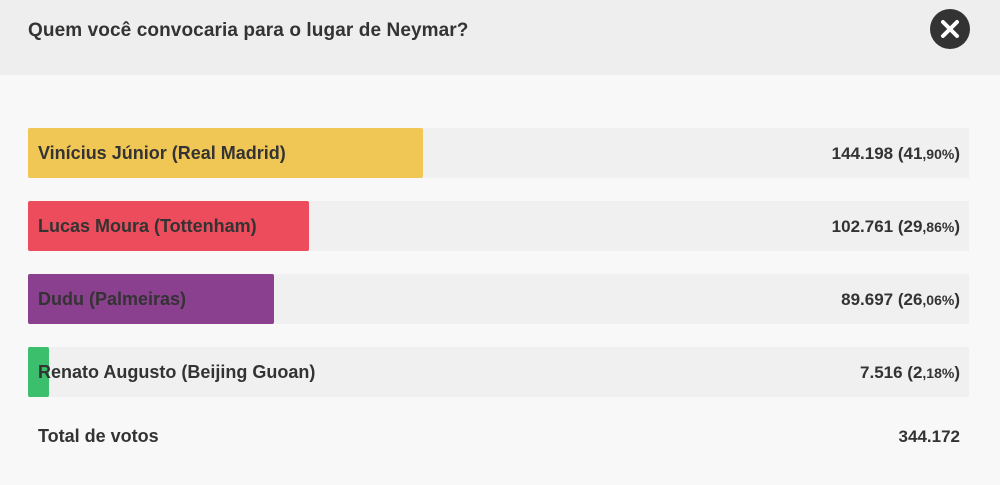 The image size is (1000, 485). What do you see at coordinates (895, 226) in the screenshot?
I see `poll-option-result: 102.761 (29,86%)` at bounding box center [895, 226].